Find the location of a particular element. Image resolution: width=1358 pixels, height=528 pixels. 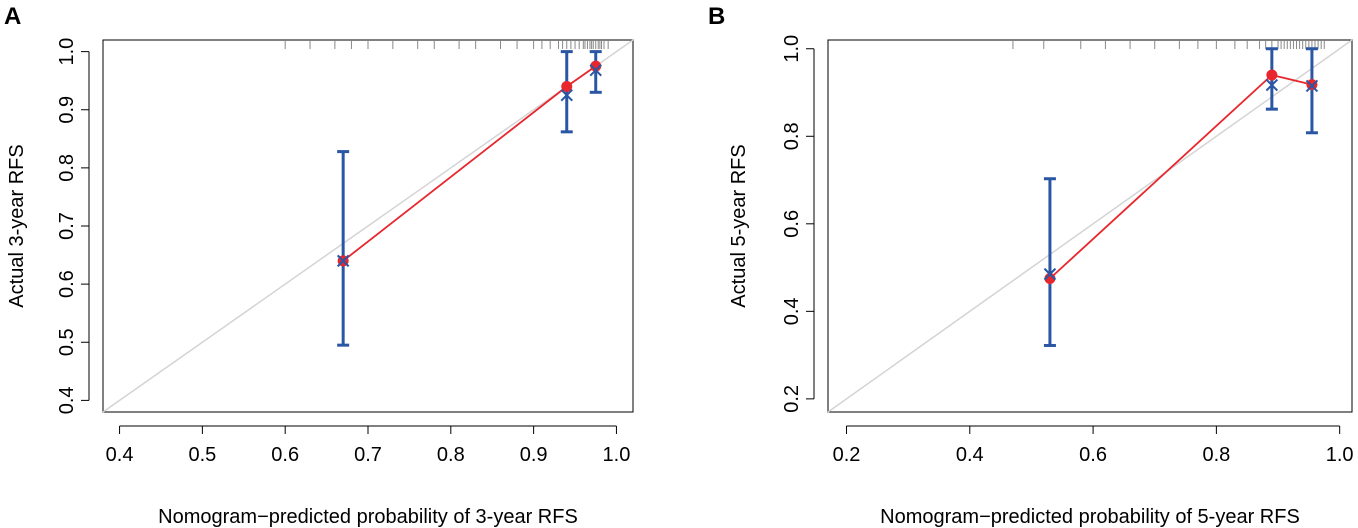

panel-a-y-tick-label: 0.5 is located at coordinates (67, 342).